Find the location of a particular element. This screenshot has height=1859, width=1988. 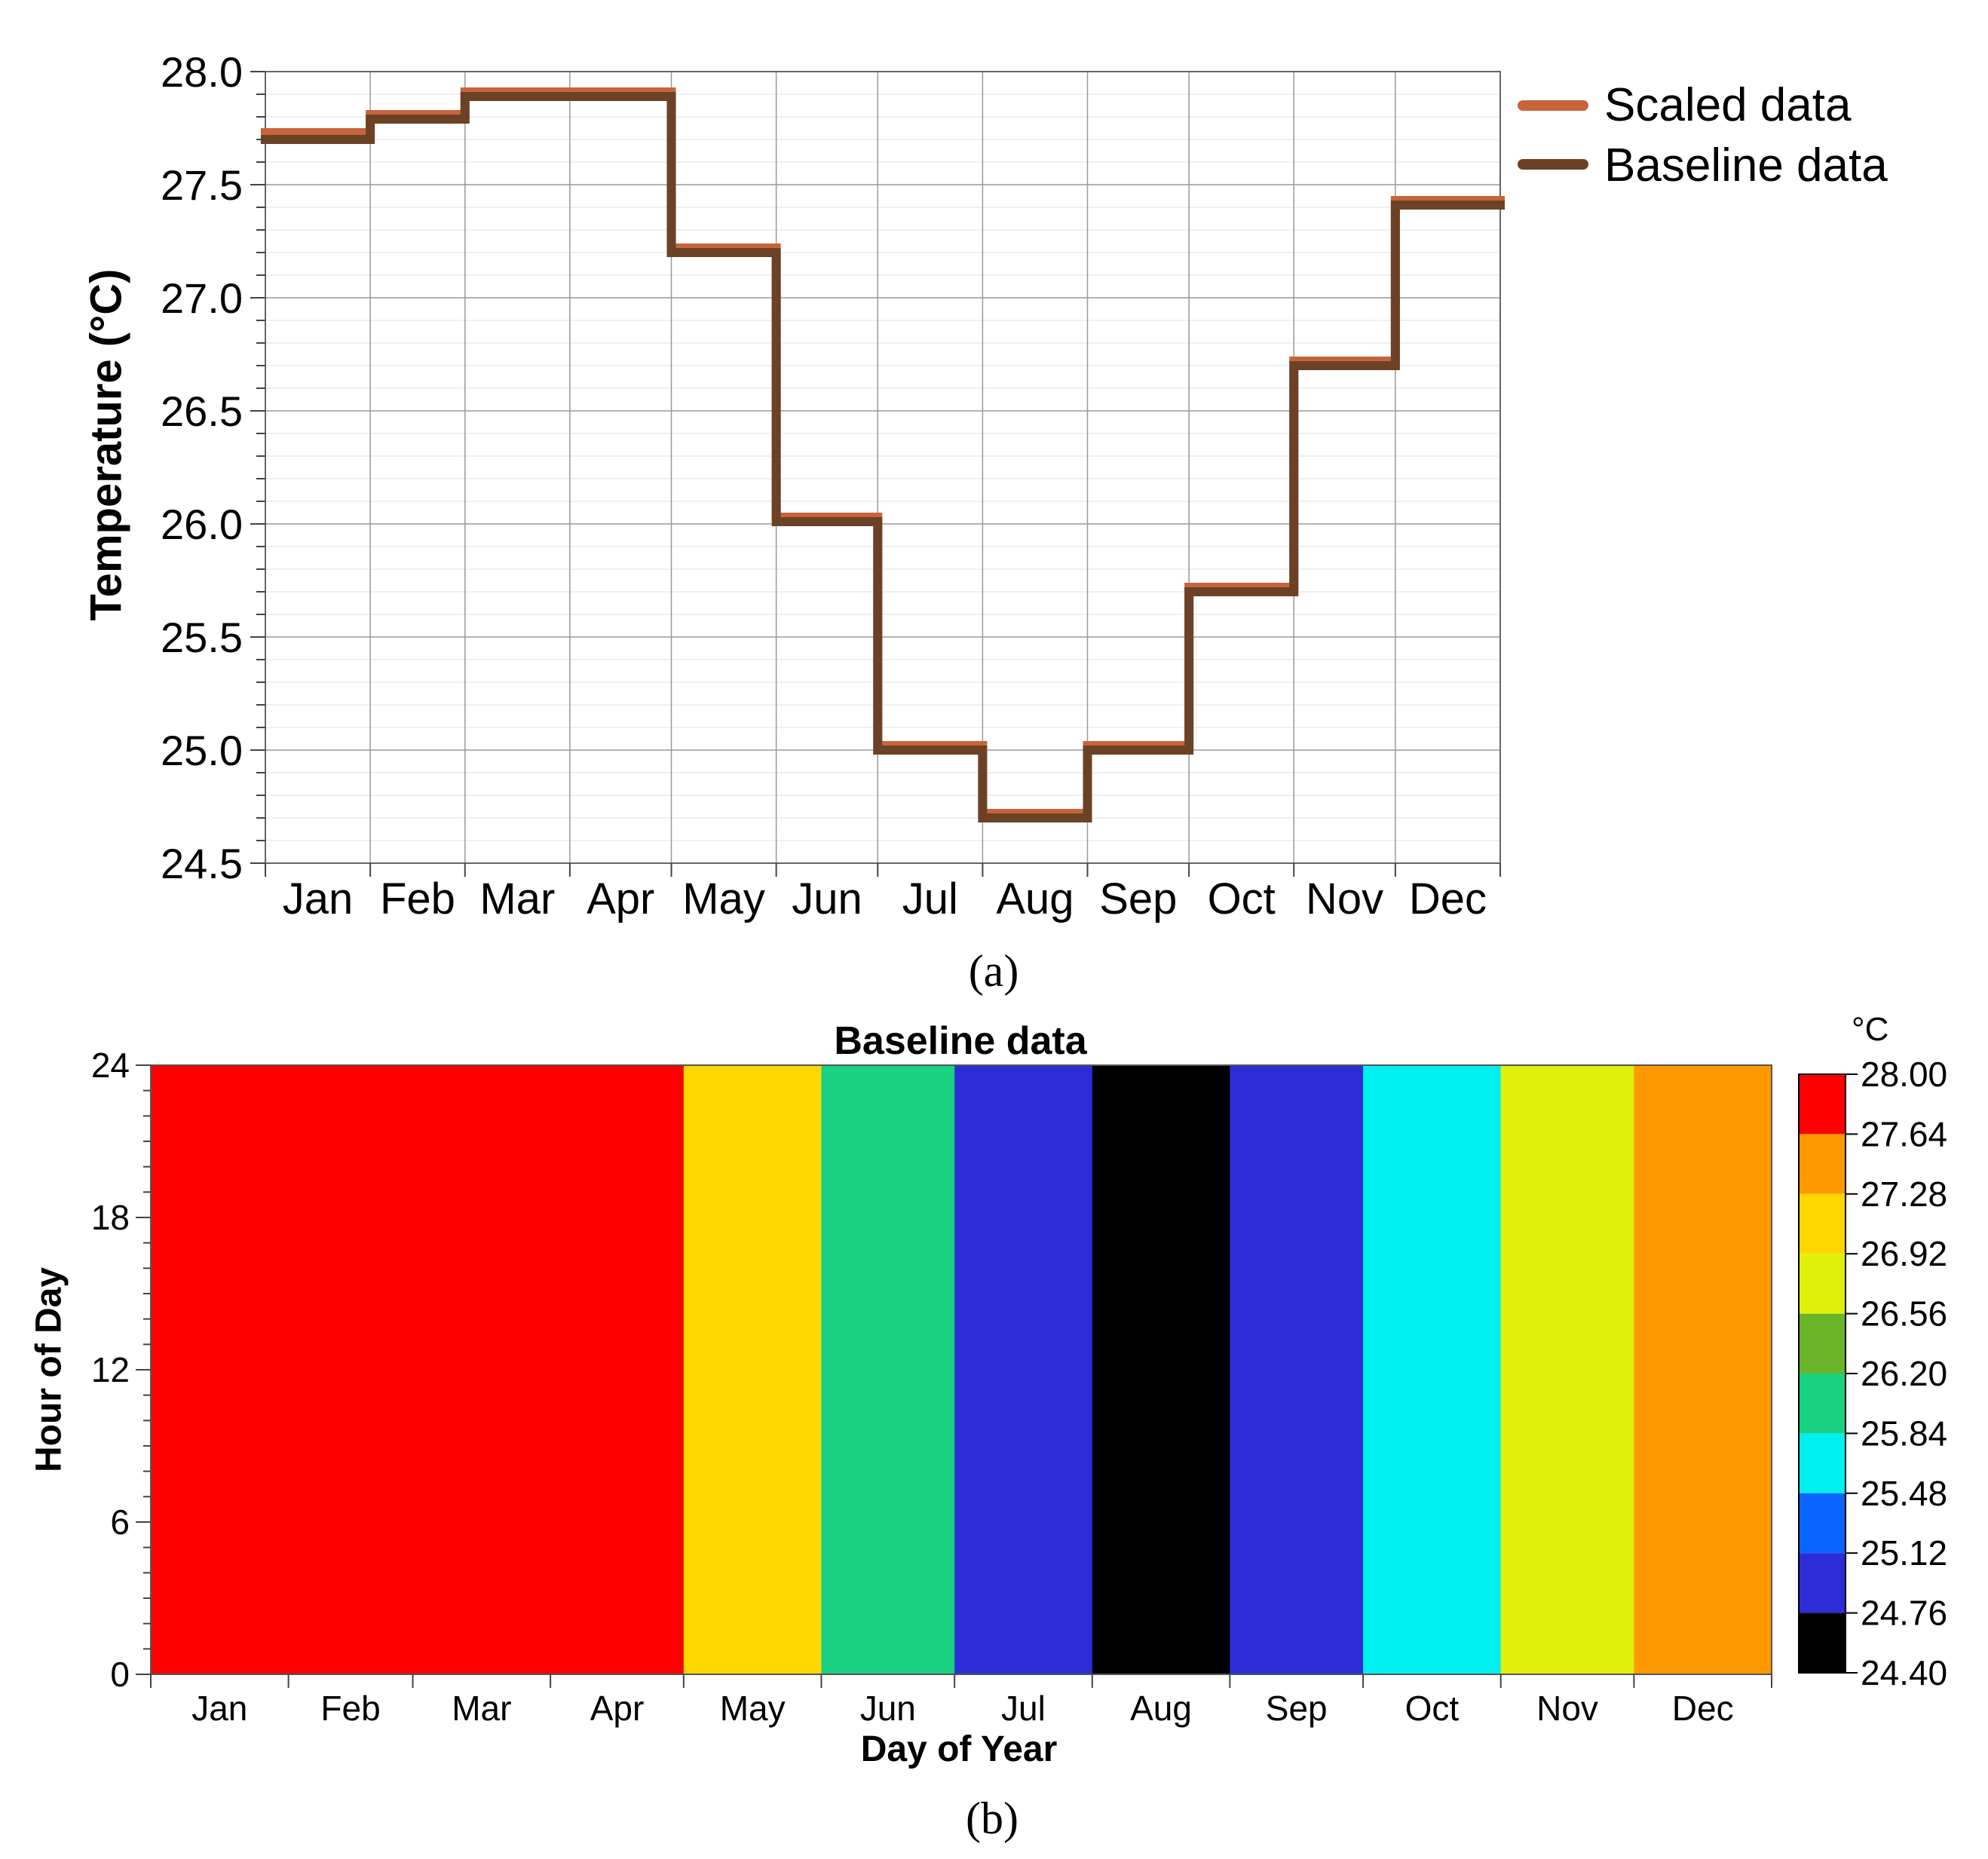

colorbar-tick-label: 27.64 is located at coordinates (1904, 1133).